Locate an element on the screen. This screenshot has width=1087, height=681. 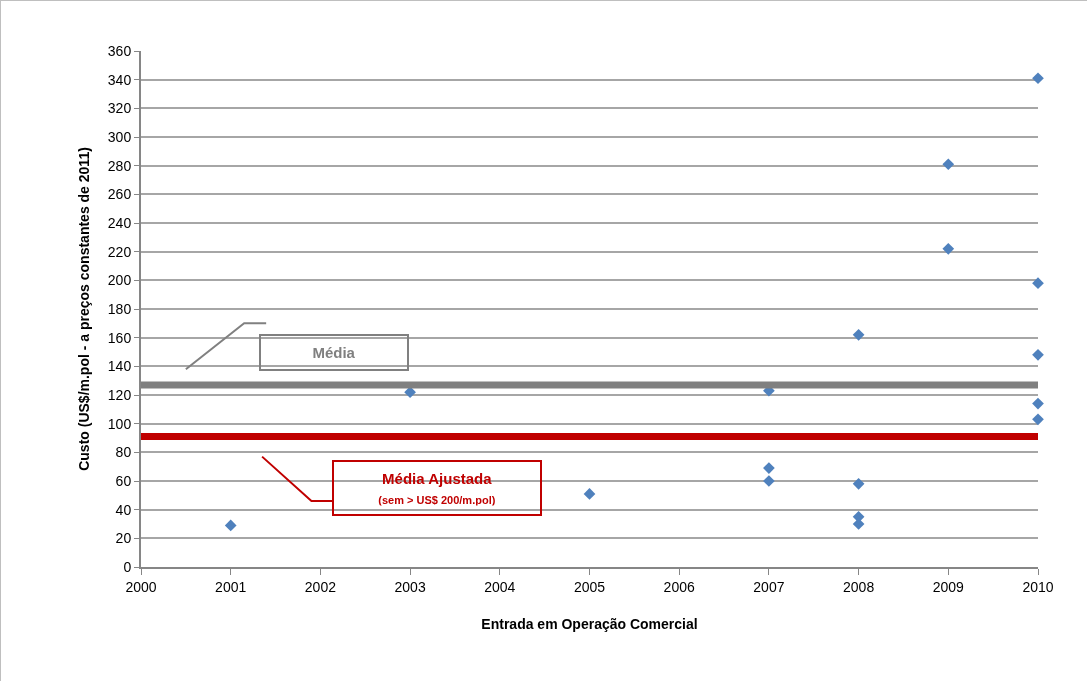
ref-line-label: Média Ajustada (sem > US$ 200/m.pol) is located at coordinates (437, 488).